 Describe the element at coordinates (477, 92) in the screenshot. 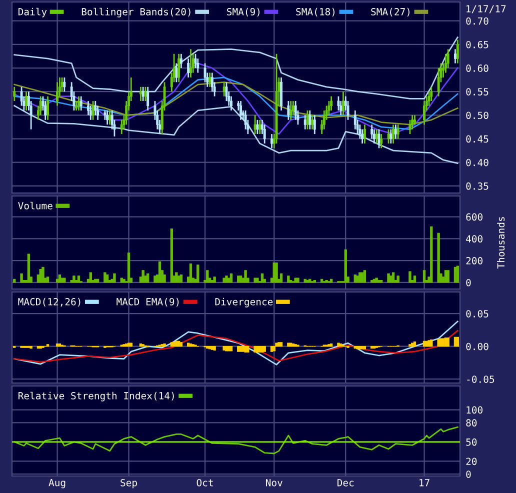

I see `y-tick-label: 0.55` at that location.